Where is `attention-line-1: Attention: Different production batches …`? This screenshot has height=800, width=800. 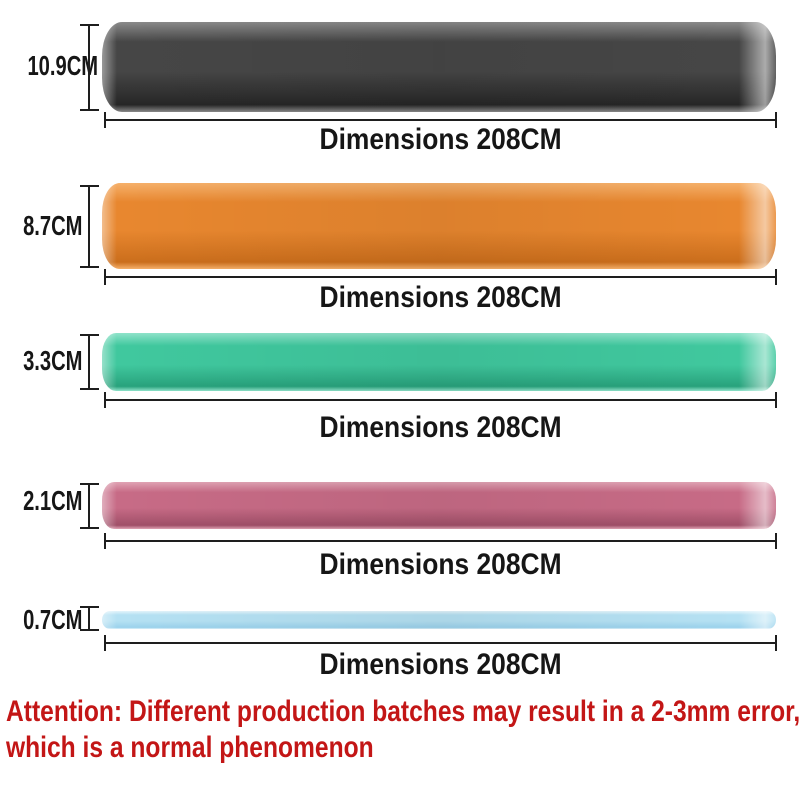
attention-line-1: Attention: Different production batches … is located at coordinates (403, 711).